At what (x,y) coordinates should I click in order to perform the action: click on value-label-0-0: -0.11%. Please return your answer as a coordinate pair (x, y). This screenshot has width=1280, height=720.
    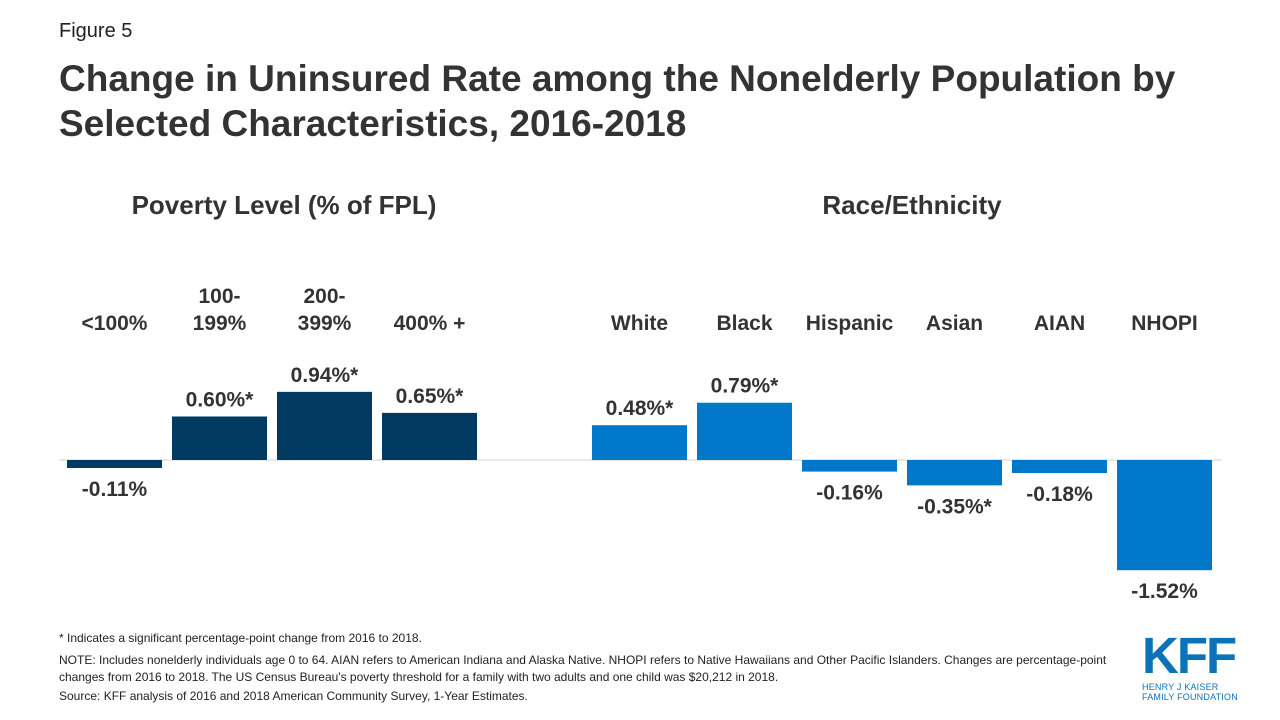
    Looking at the image, I should click on (115, 489).